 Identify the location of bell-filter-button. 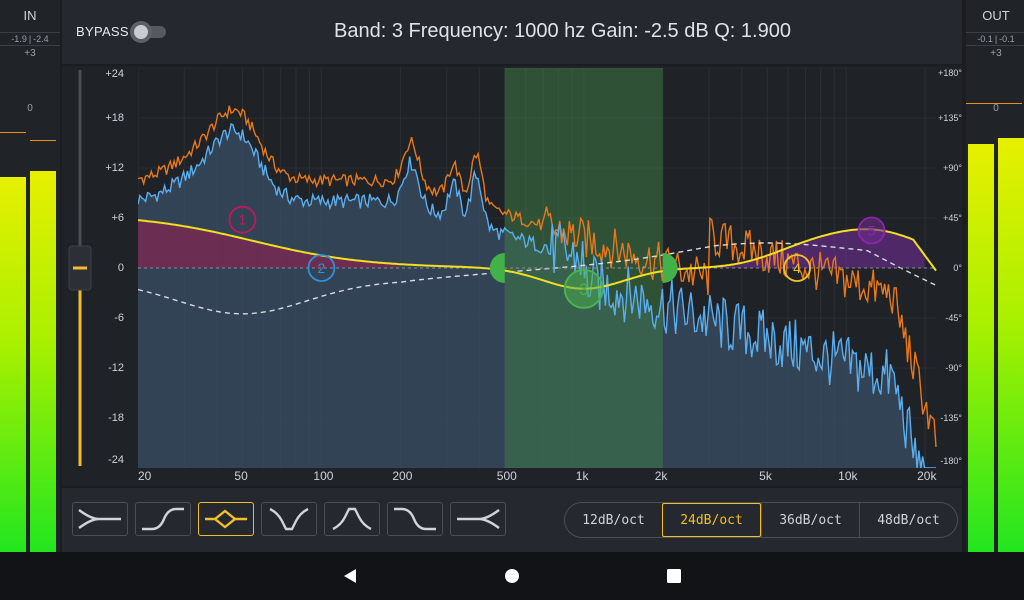
(226, 519).